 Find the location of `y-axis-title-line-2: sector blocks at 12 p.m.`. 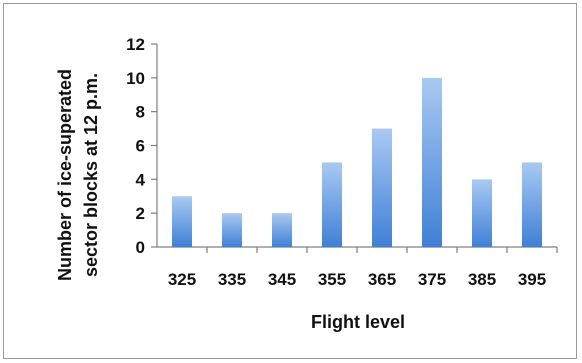

y-axis-title-line-2: sector blocks at 12 p.m. is located at coordinates (91, 175).